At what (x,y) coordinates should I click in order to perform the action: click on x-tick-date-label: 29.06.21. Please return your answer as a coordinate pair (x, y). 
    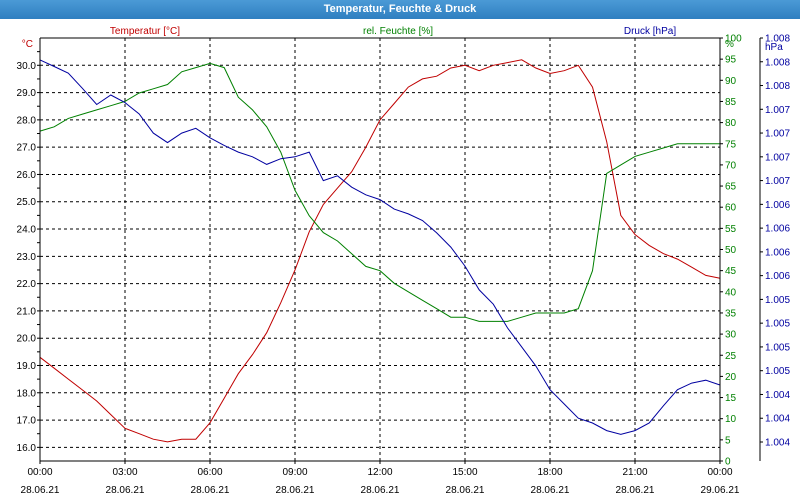
    Looking at the image, I should click on (720, 490).